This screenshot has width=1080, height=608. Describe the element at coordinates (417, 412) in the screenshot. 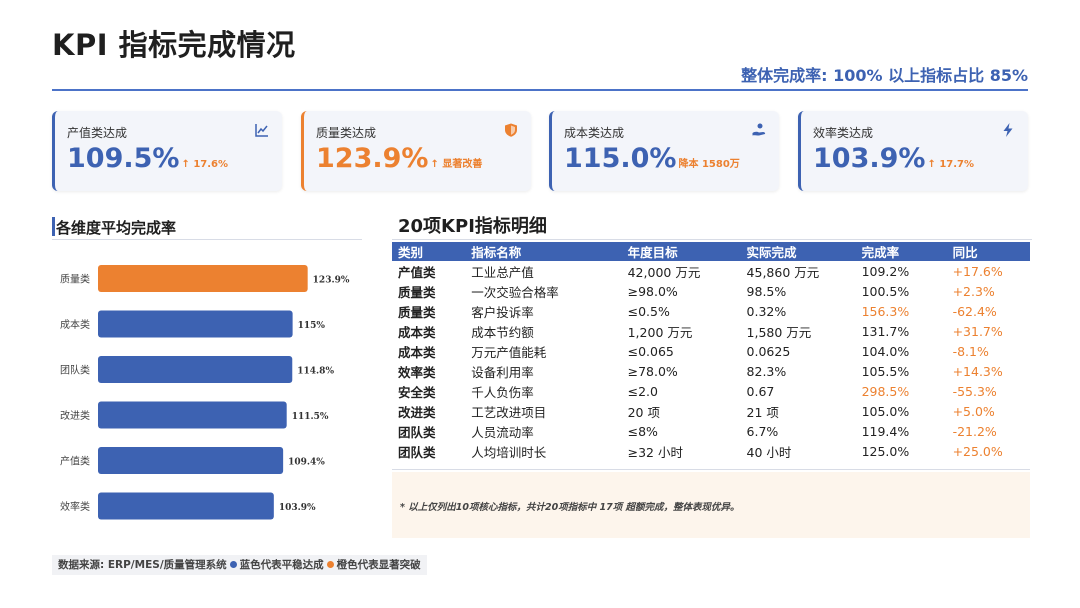

I see `cell-category: 改进类` at that location.